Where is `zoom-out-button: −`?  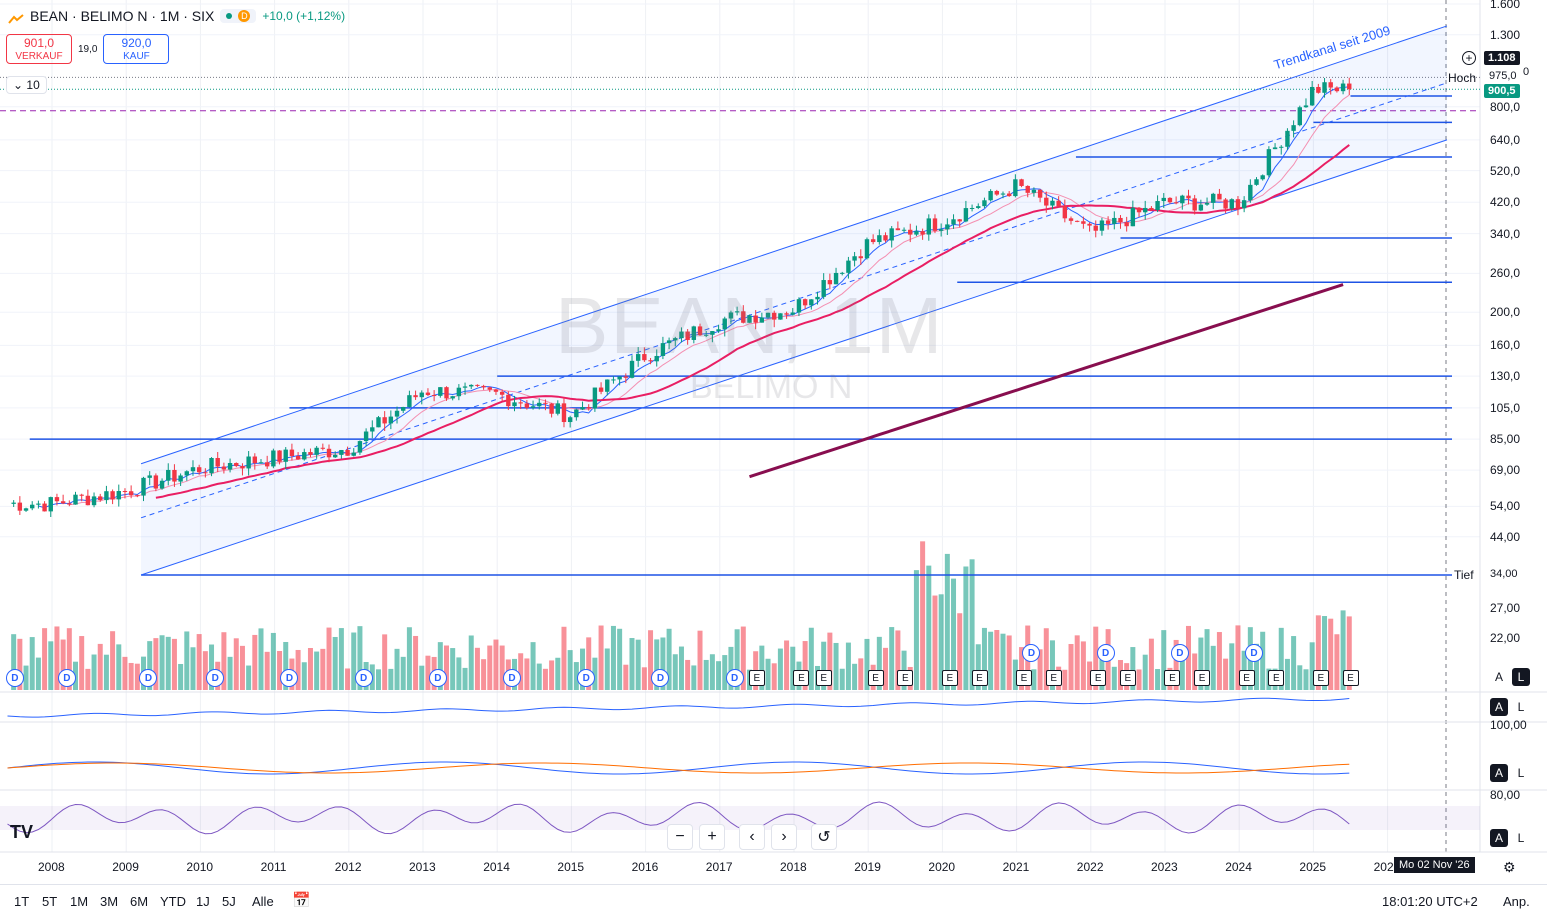 zoom-out-button: − is located at coordinates (680, 837).